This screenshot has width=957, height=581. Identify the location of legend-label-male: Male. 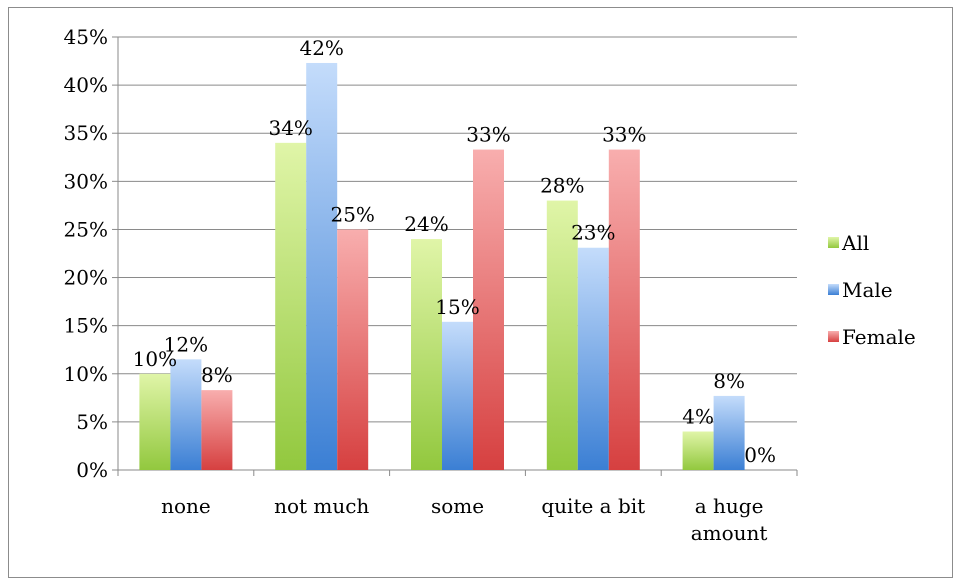
(867, 290).